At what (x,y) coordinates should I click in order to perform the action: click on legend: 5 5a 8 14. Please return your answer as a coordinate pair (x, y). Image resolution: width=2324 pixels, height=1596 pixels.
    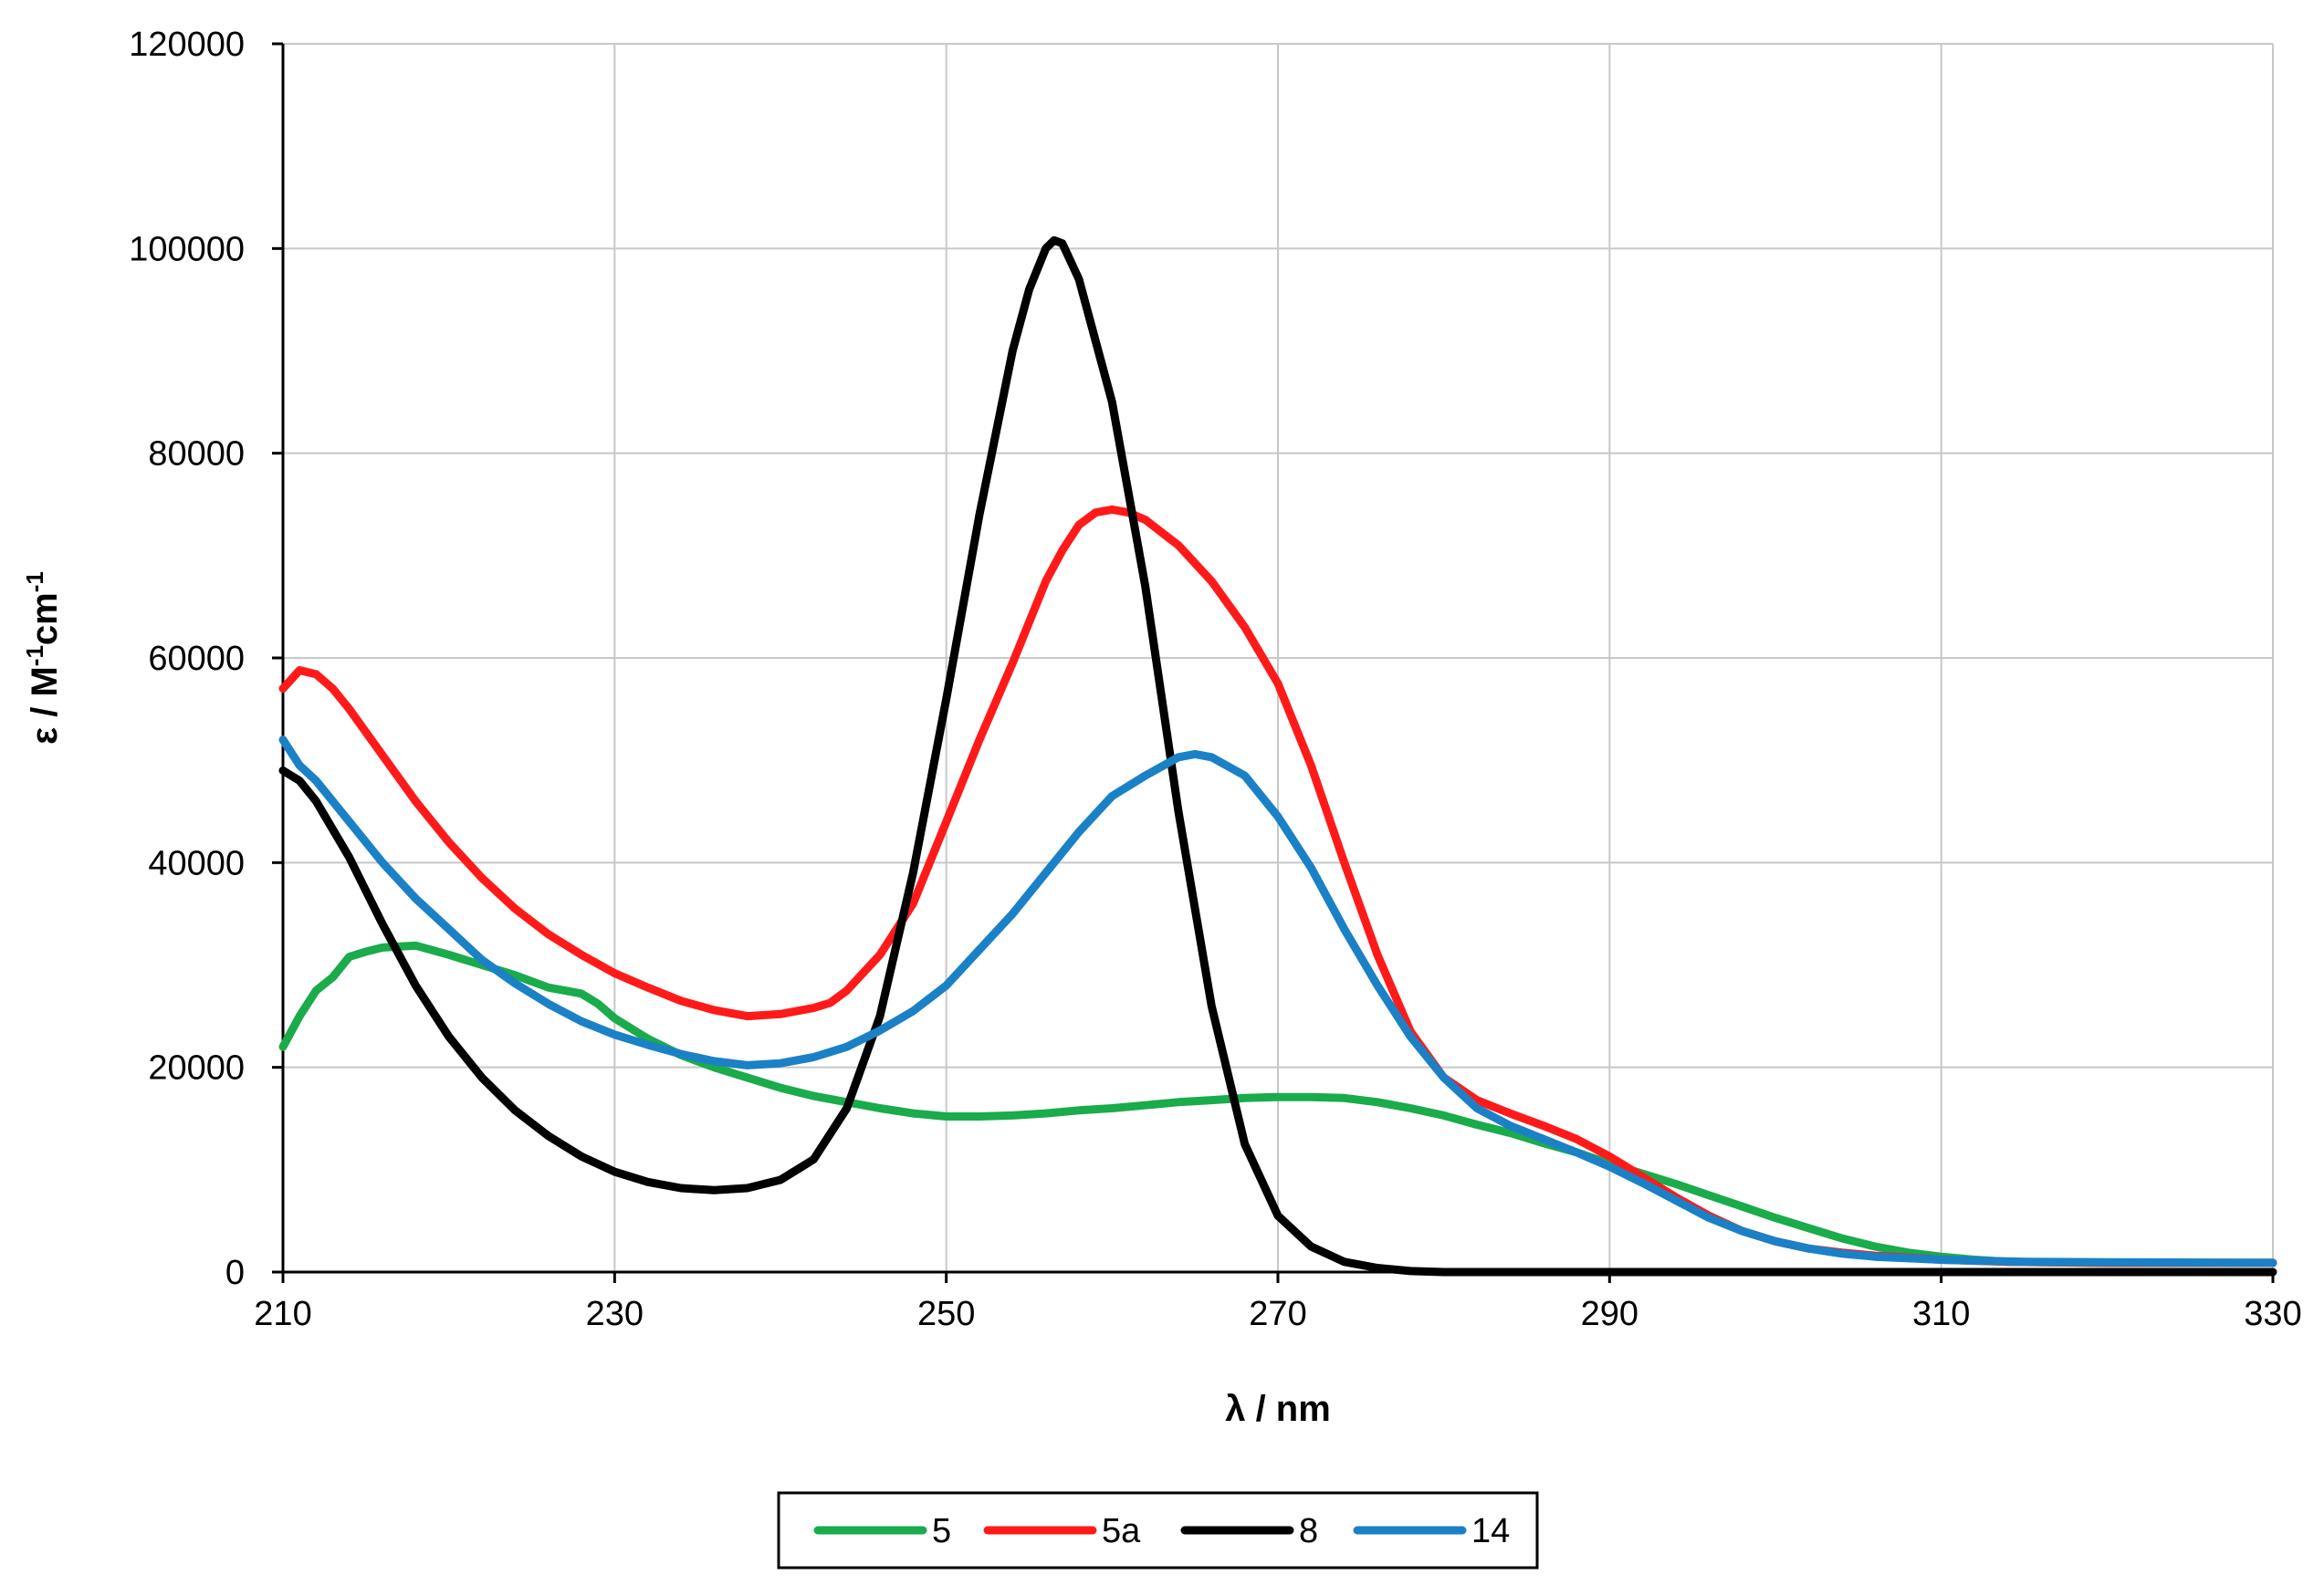
    Looking at the image, I should click on (1158, 1531).